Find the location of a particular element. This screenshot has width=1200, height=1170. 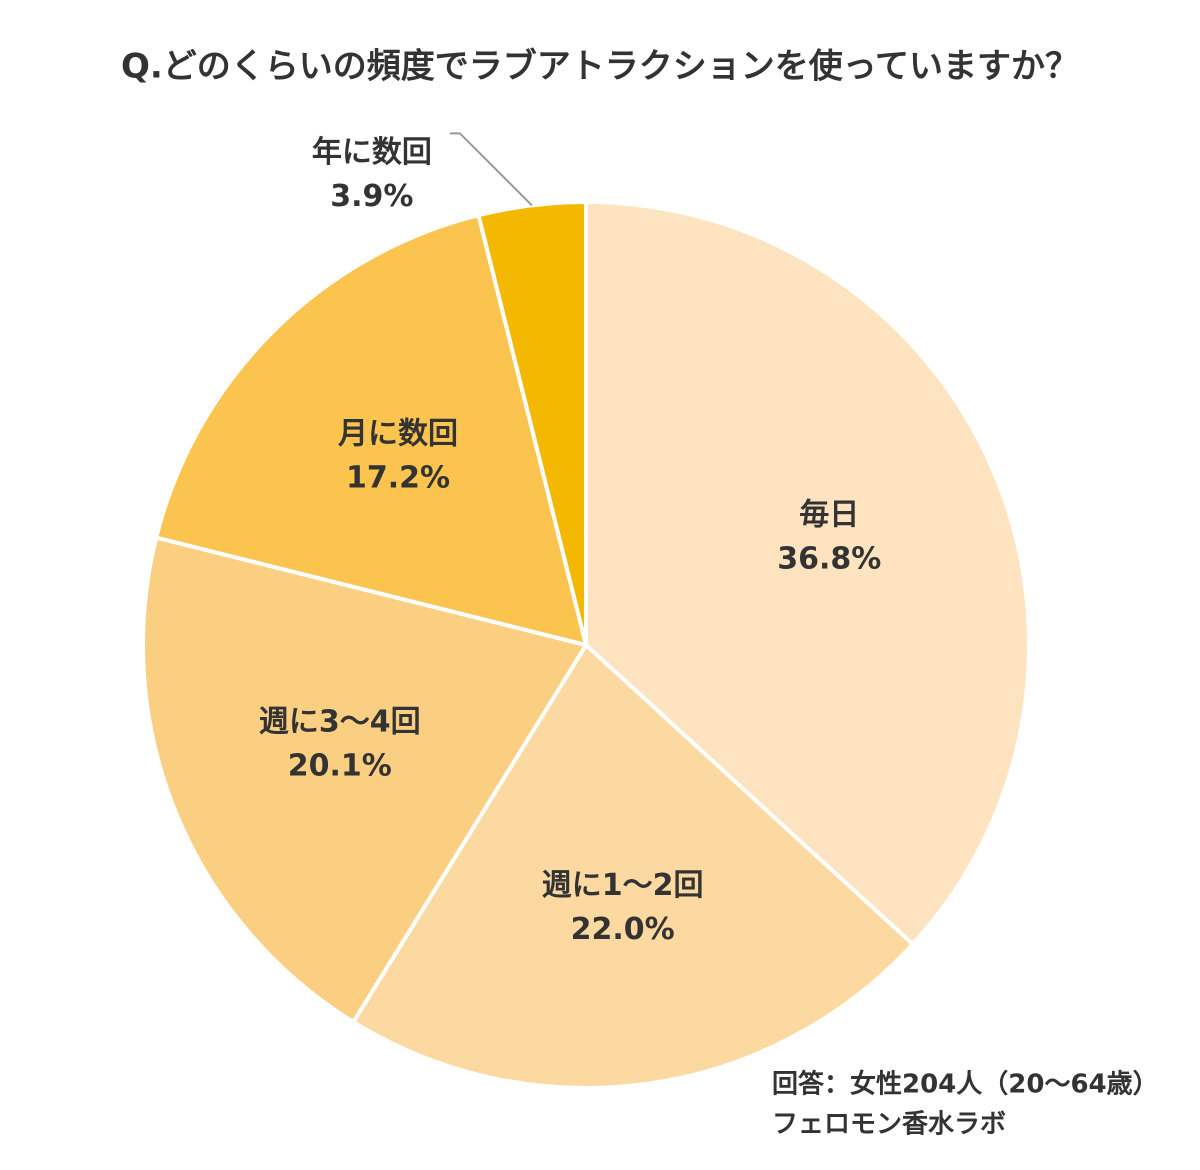

slice-label: 月に数回 is located at coordinates (398, 434).